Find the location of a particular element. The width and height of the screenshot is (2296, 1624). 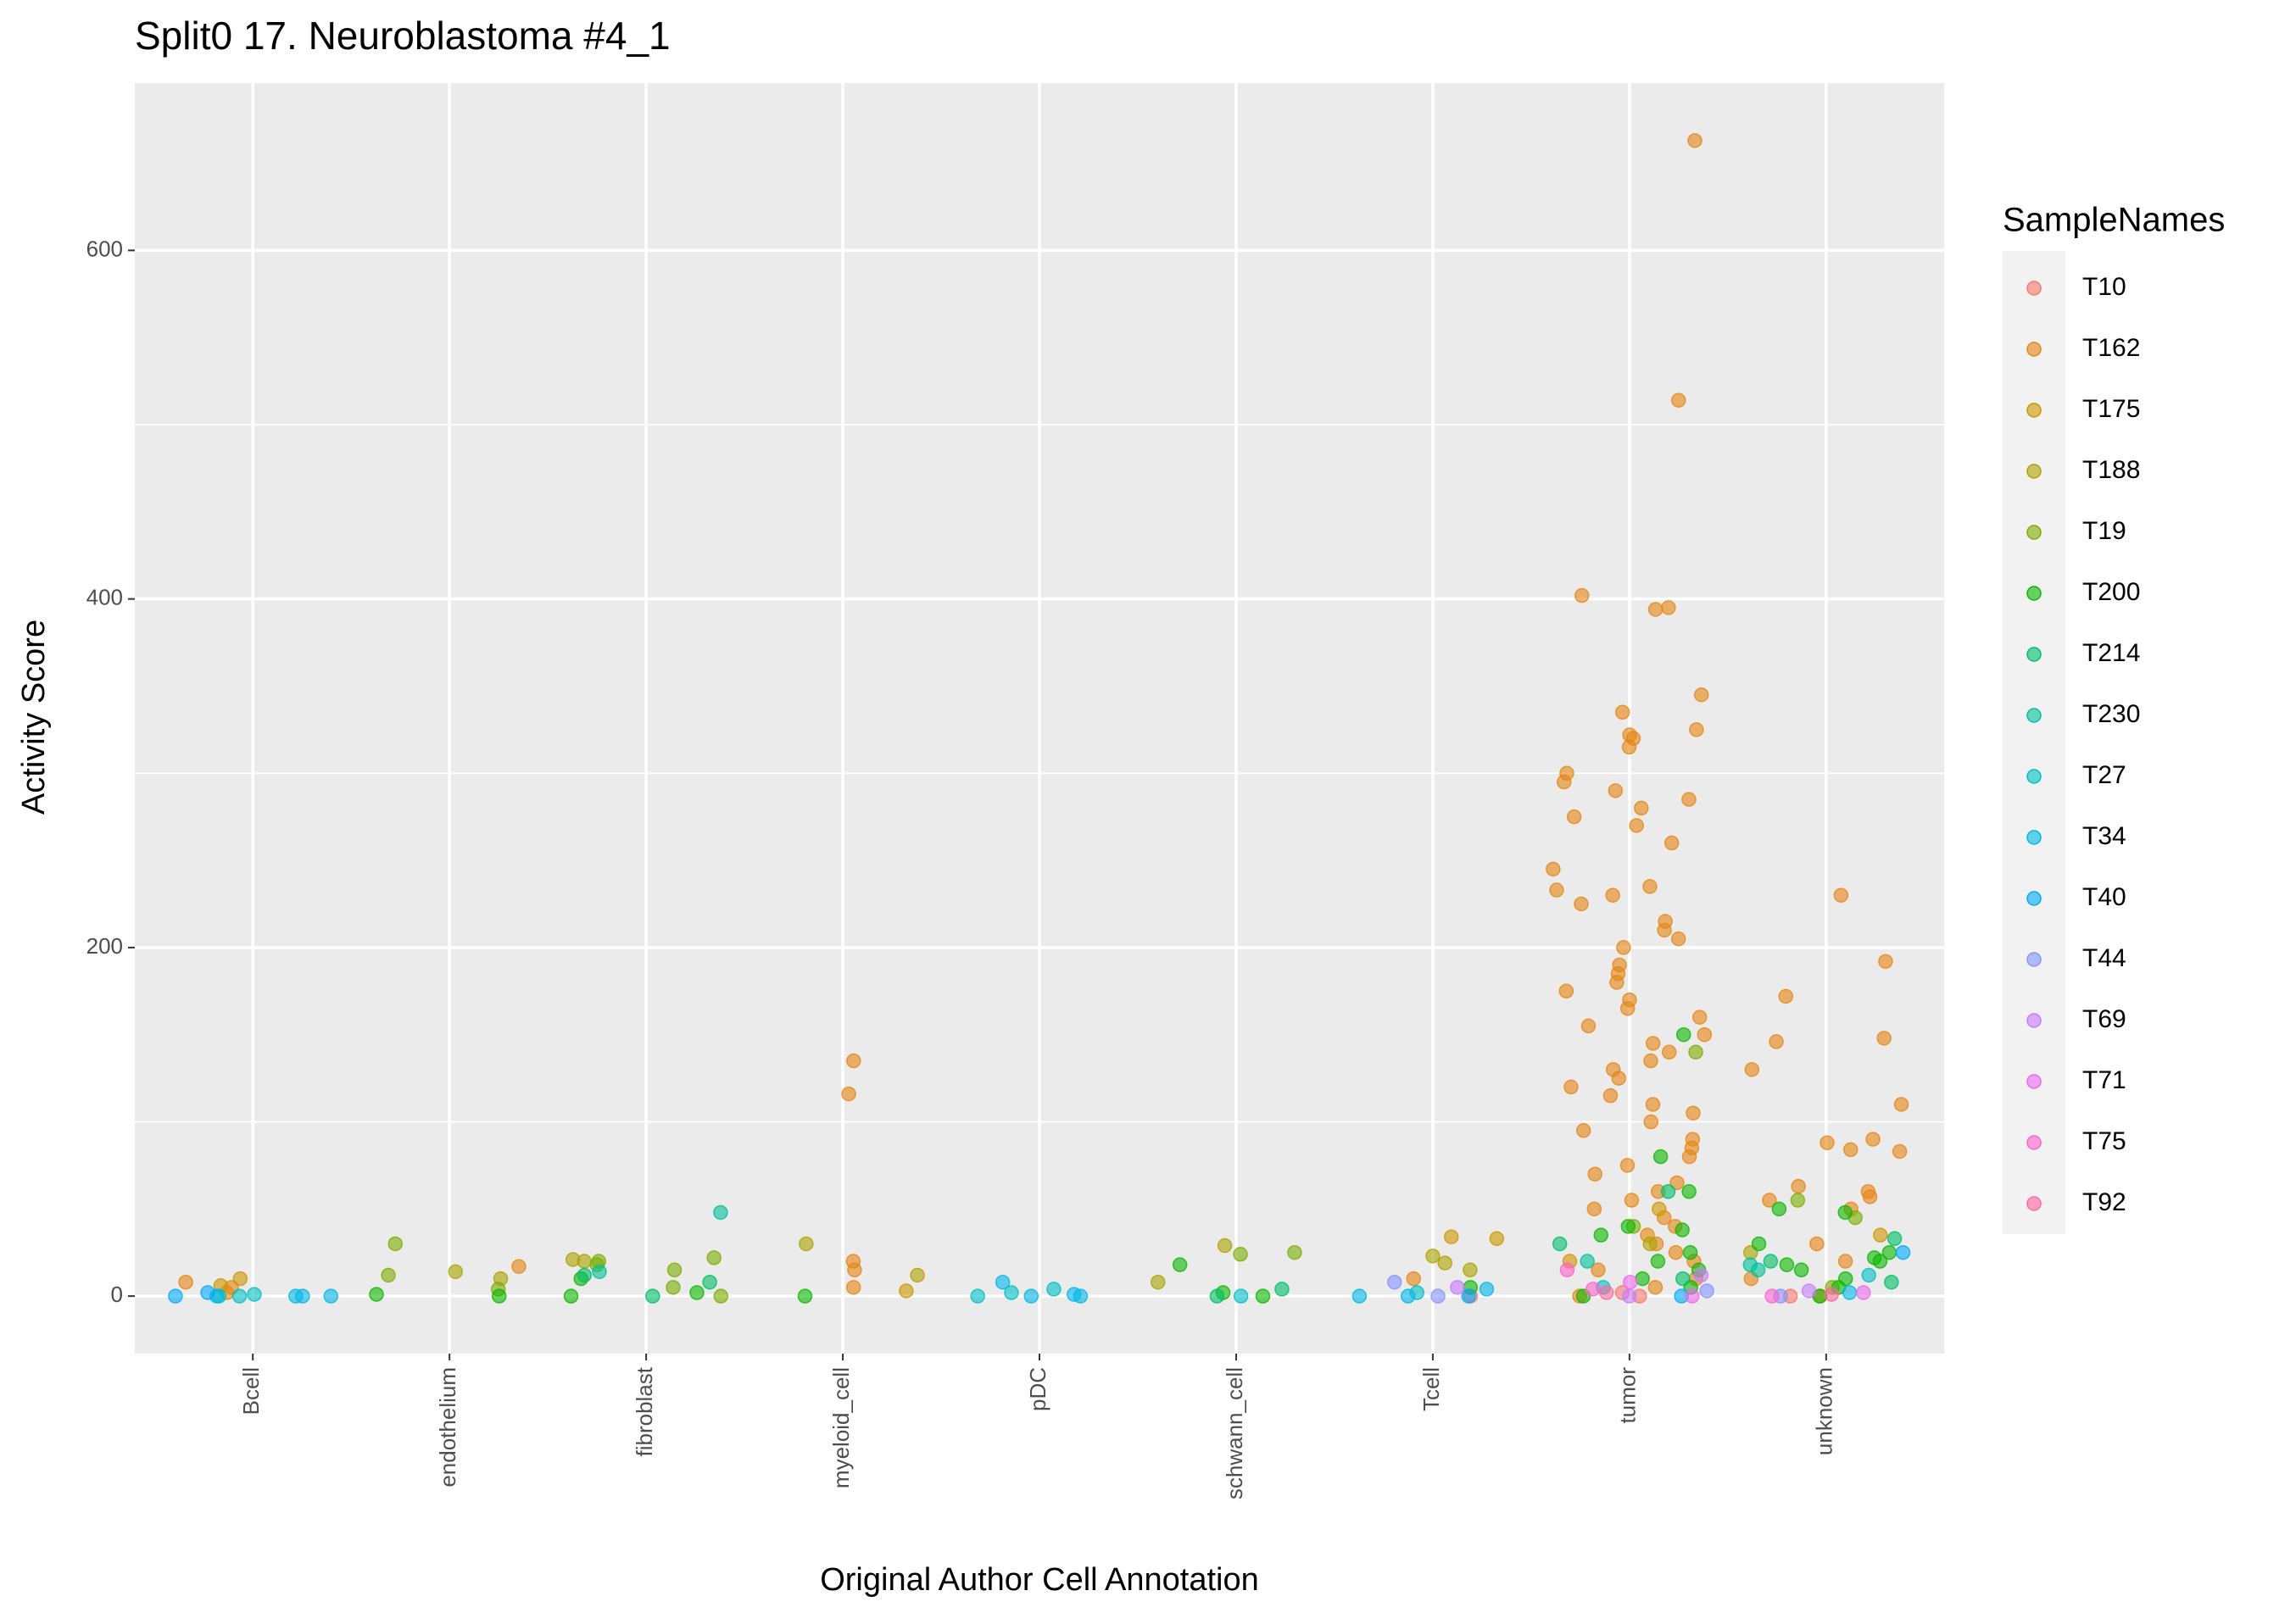

legend-label: T40 is located at coordinates (2104, 897).